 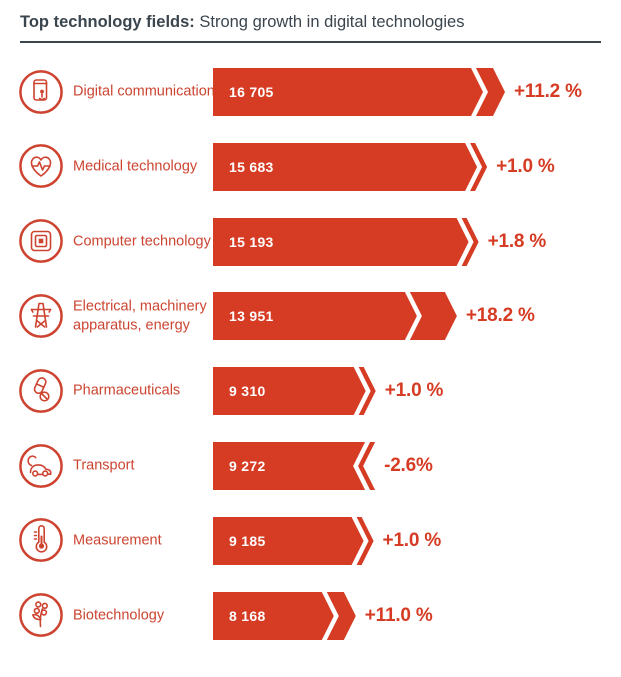 I want to click on bar-value: 16 705, so click(x=251, y=92).